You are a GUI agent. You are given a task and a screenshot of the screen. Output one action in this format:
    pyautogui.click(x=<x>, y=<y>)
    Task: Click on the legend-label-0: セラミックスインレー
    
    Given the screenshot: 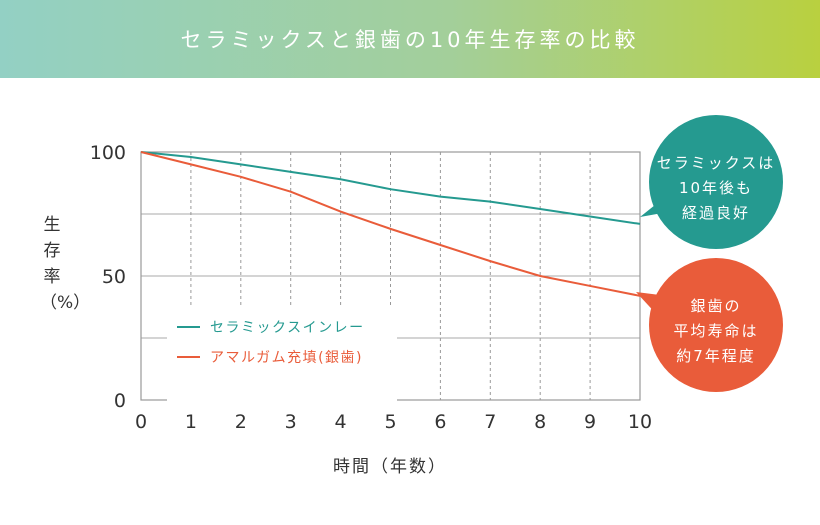 What is the action you would take?
    pyautogui.click(x=287, y=328)
    